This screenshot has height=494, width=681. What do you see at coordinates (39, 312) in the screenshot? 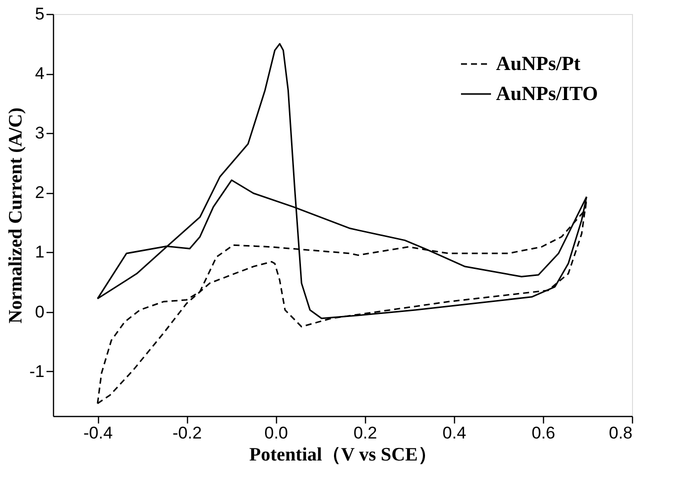
I see `y-tick-label: 0` at bounding box center [39, 312].